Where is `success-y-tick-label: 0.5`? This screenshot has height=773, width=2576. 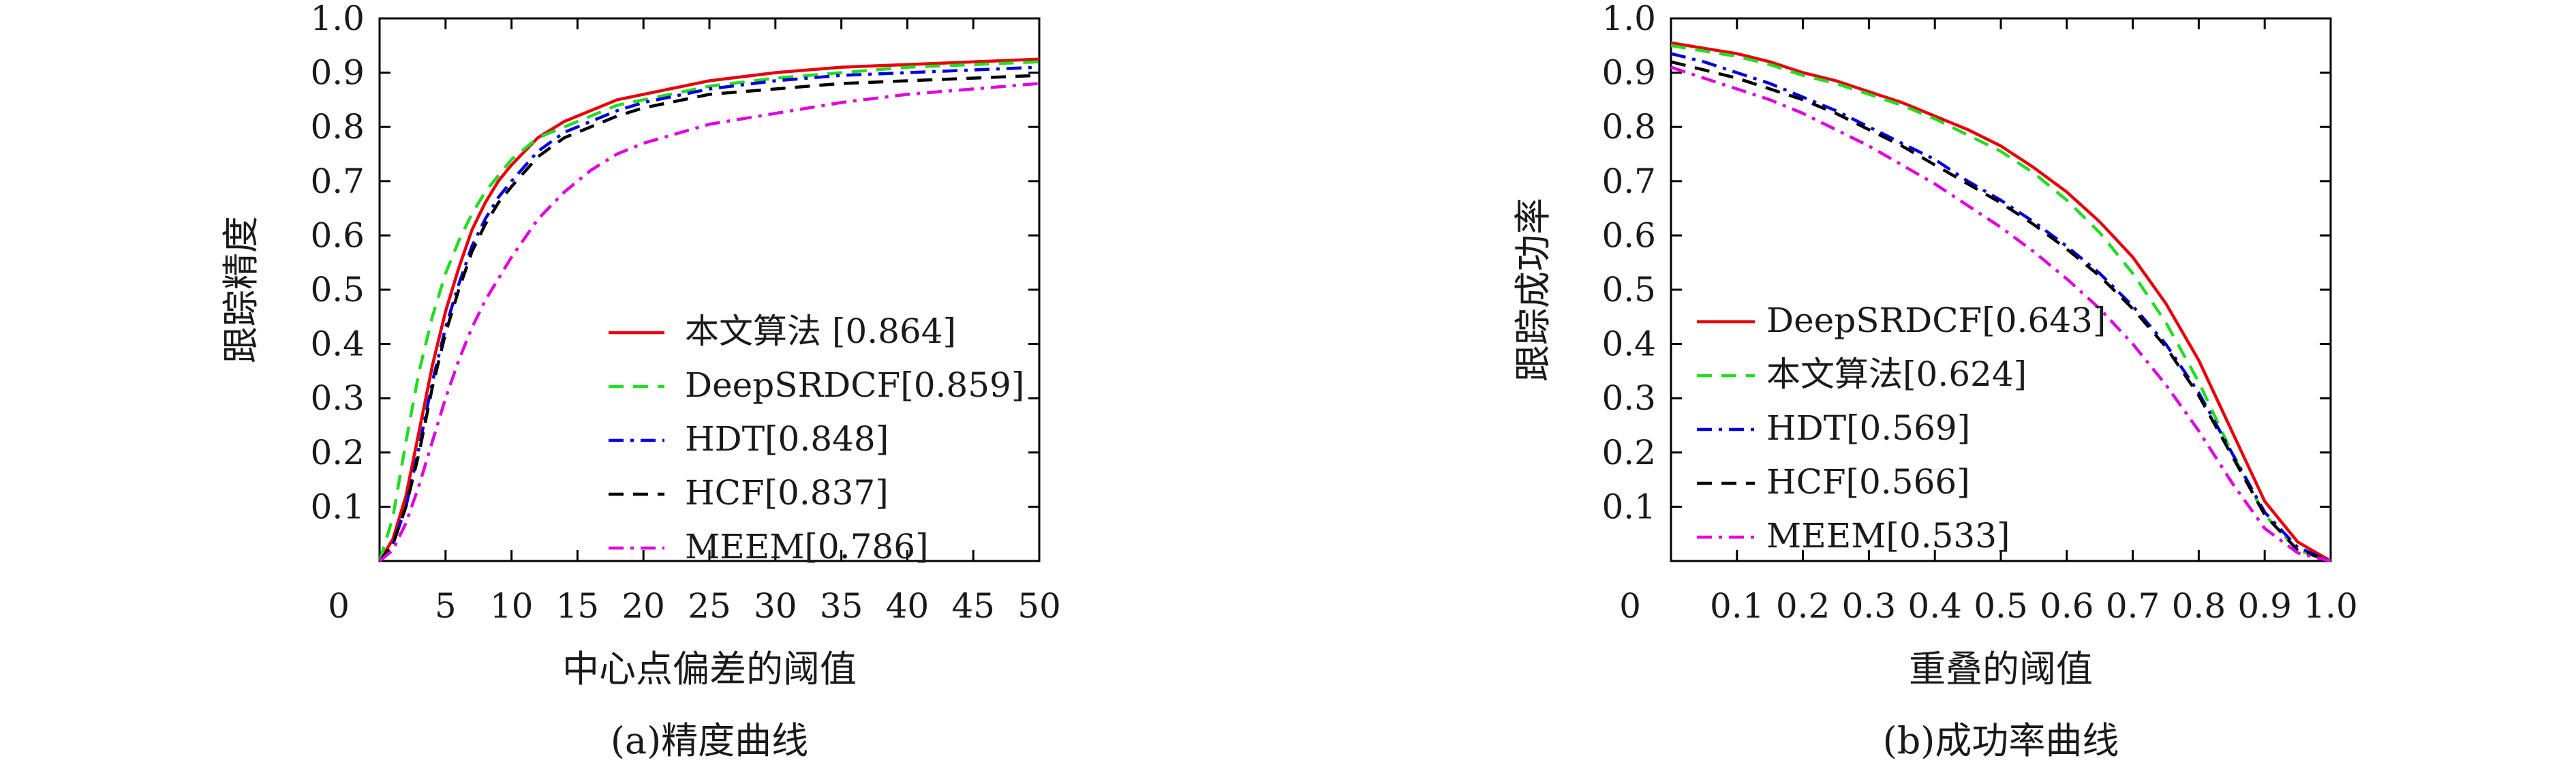 success-y-tick-label: 0.5 is located at coordinates (1628, 289).